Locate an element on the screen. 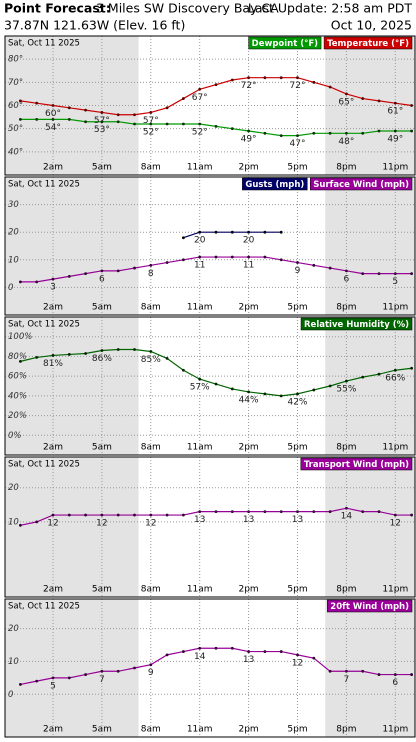 This screenshot has width=416, height=742. x-tick-label: 8pm is located at coordinates (346, 730).